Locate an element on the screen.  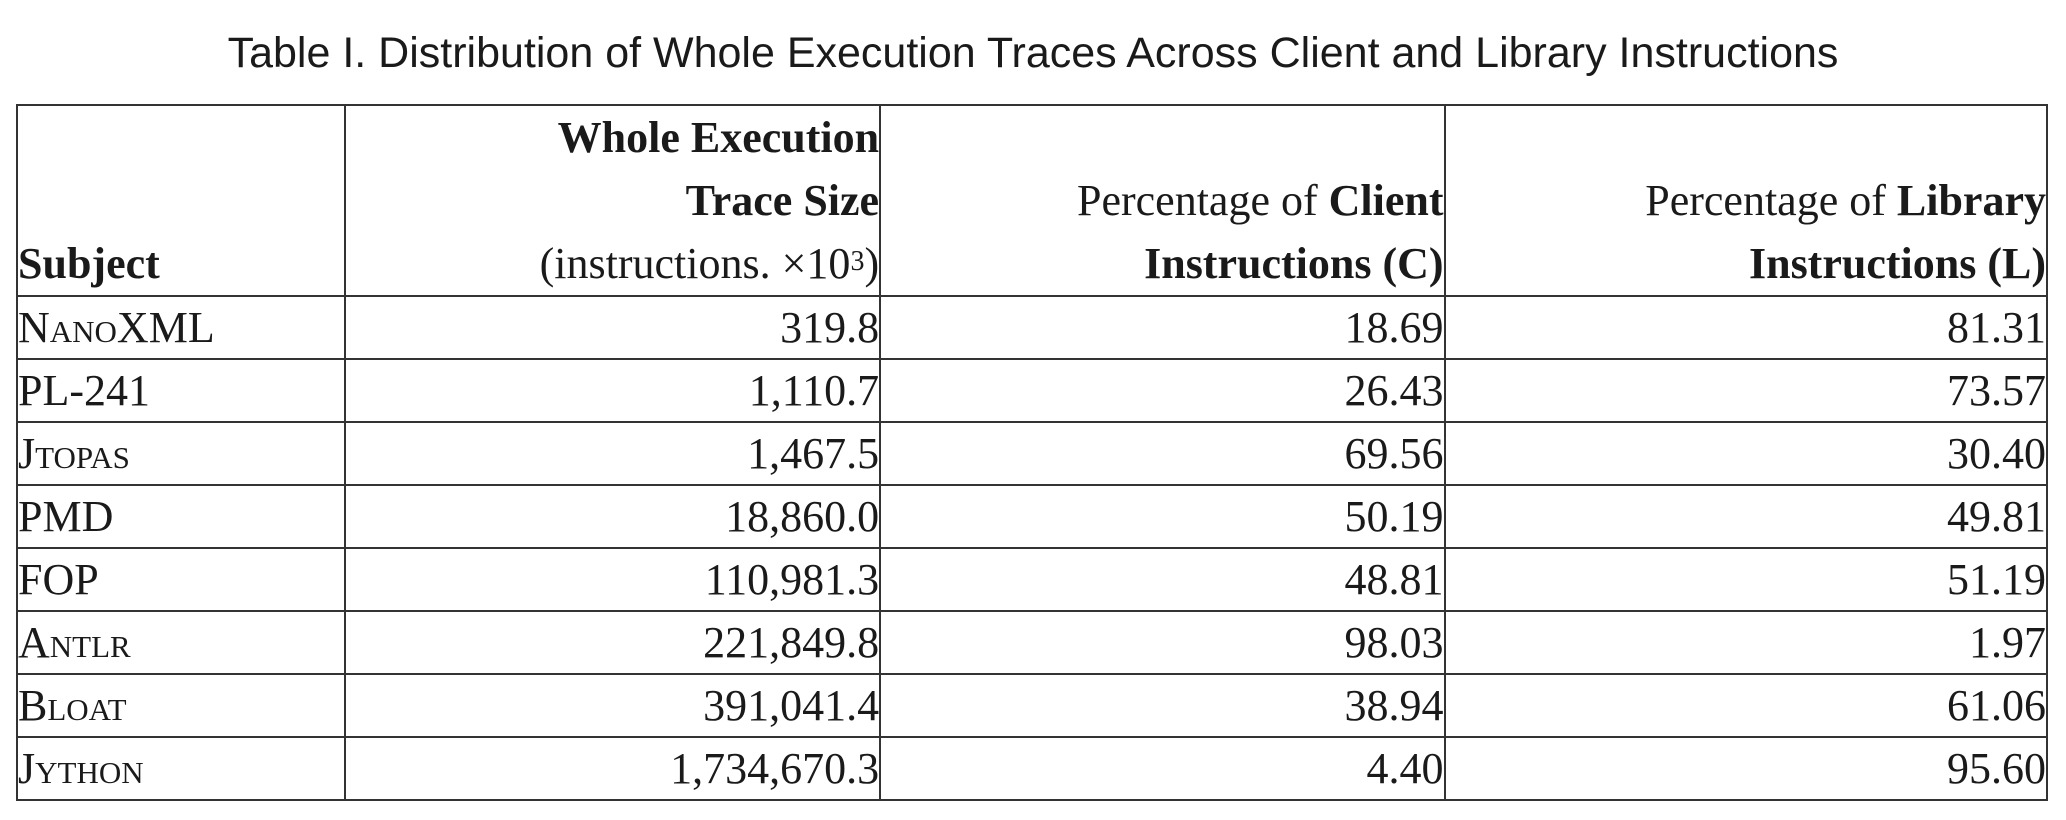
table-row: PL-241 1,110.7 26.43 73.57 is located at coordinates (1032, 390).